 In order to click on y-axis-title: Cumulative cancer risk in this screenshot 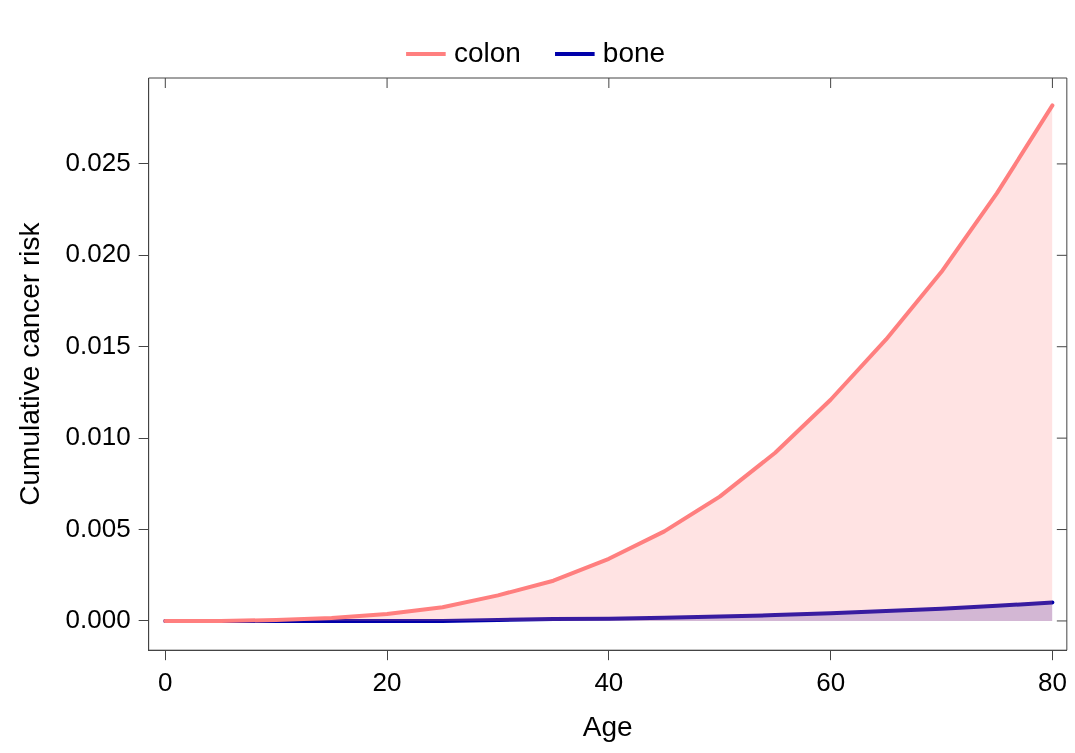, I will do `click(29, 363)`.